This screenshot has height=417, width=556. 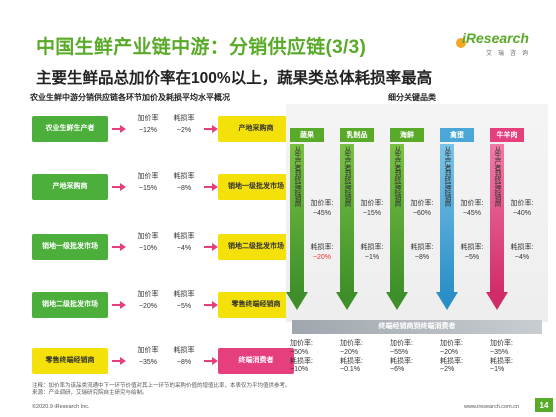 I want to click on stage-from-1: 农业生鲜生产者, so click(x=70, y=129).